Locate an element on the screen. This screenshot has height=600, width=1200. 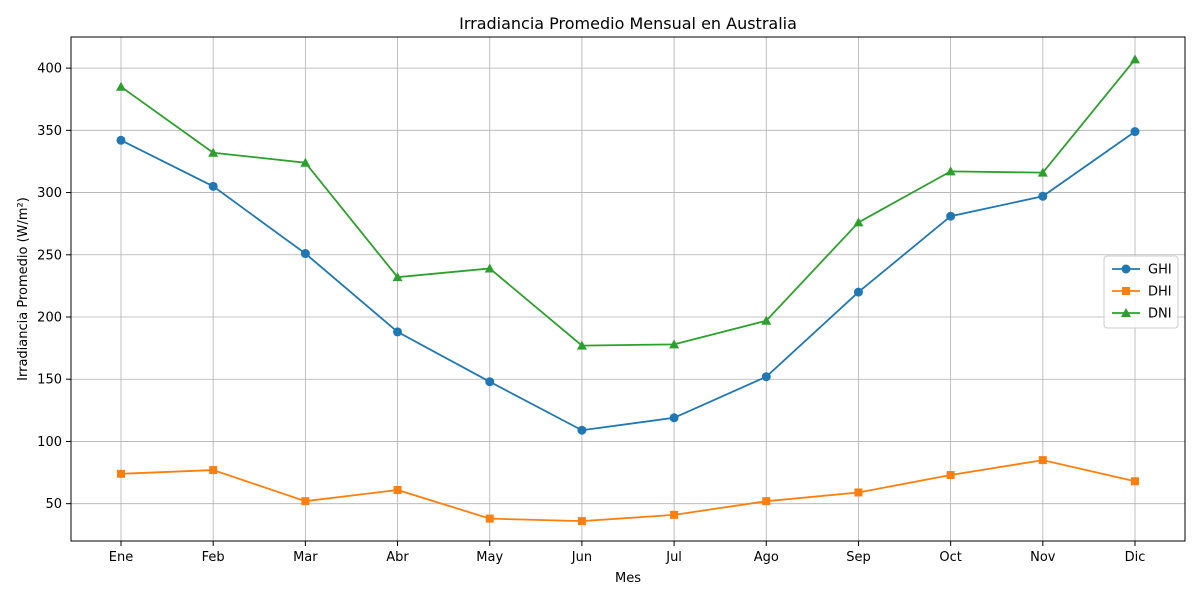
y-tick-label: 50 is located at coordinates (53, 504).